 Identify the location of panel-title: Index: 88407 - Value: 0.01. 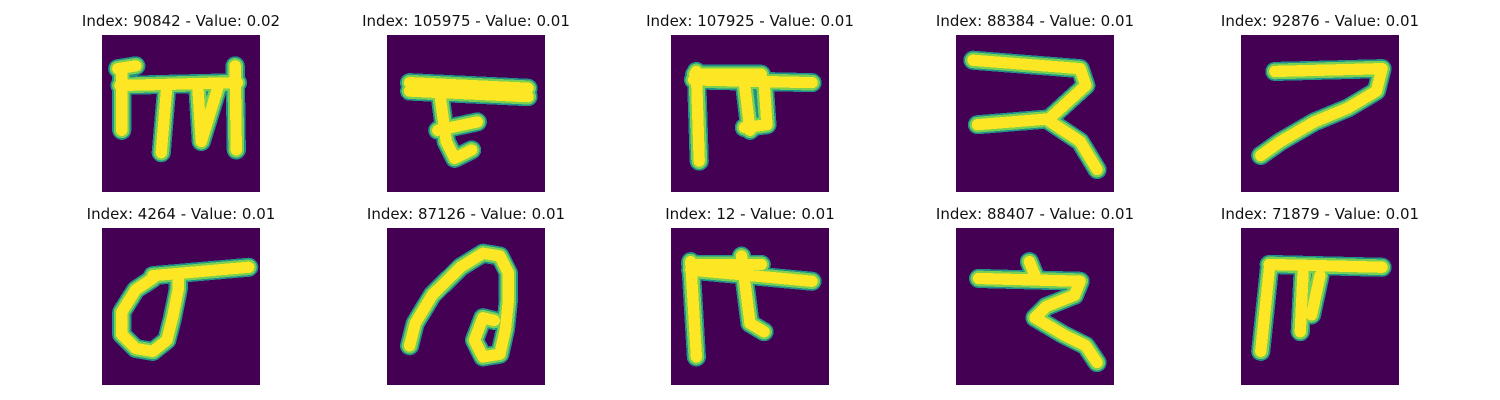
(1035, 214).